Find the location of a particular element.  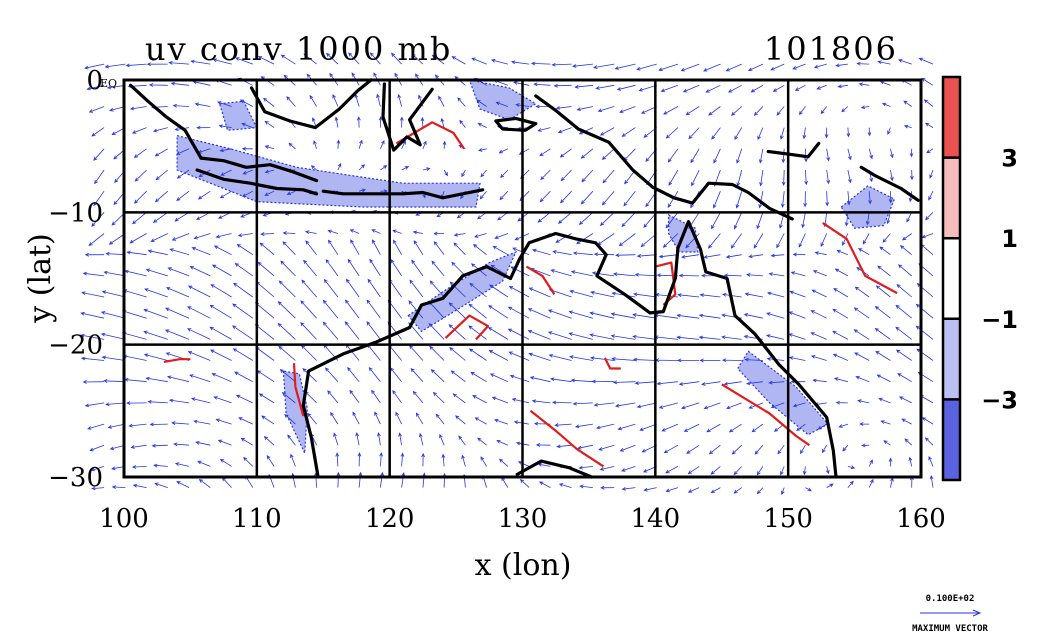

colorbar-label: −3 is located at coordinates (999, 400).